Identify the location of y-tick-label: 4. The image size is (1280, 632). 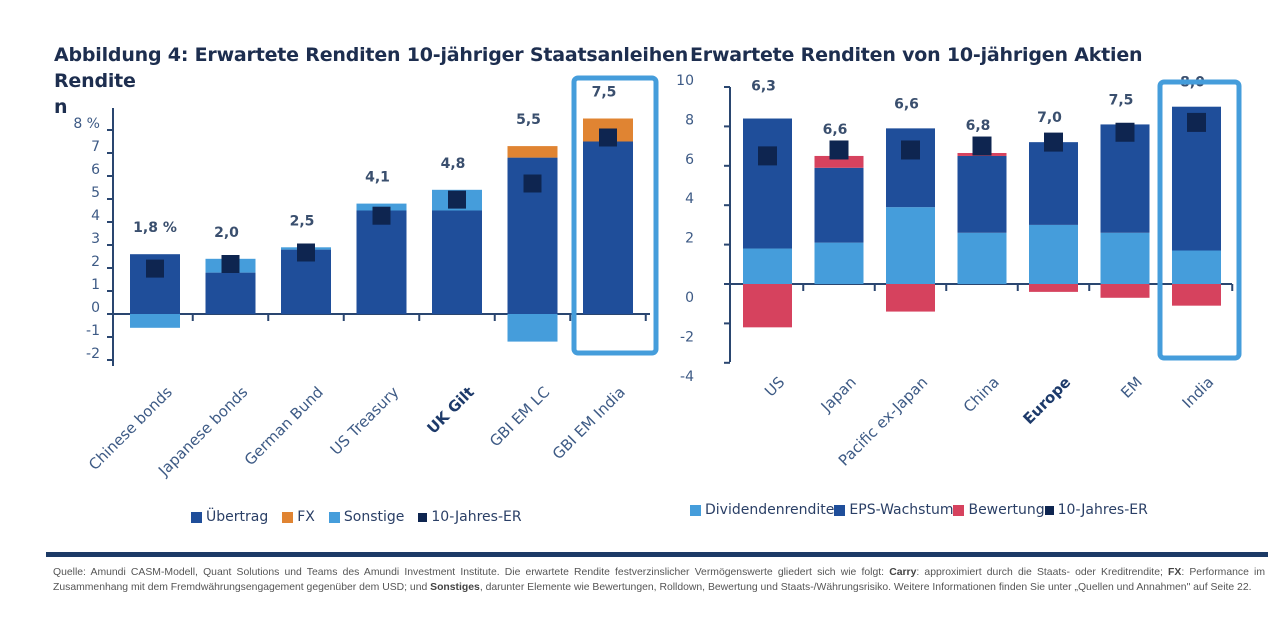
(95, 216).